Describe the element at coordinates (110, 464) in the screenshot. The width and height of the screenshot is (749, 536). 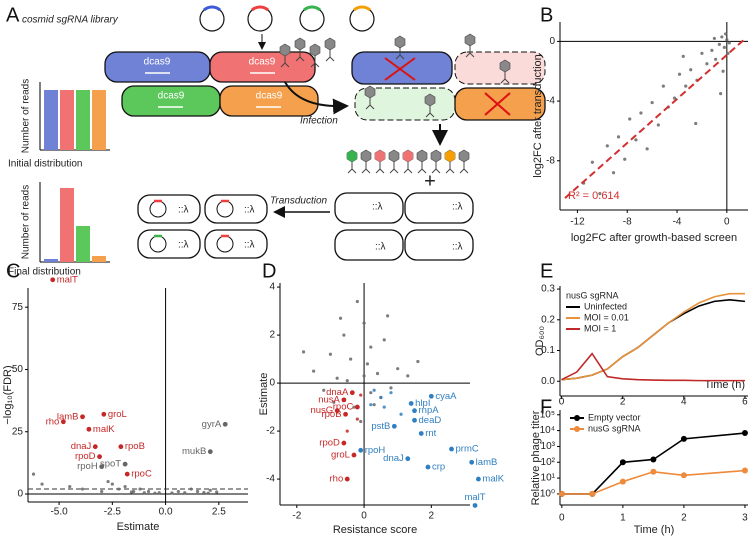
I see `point-label: spoT` at that location.